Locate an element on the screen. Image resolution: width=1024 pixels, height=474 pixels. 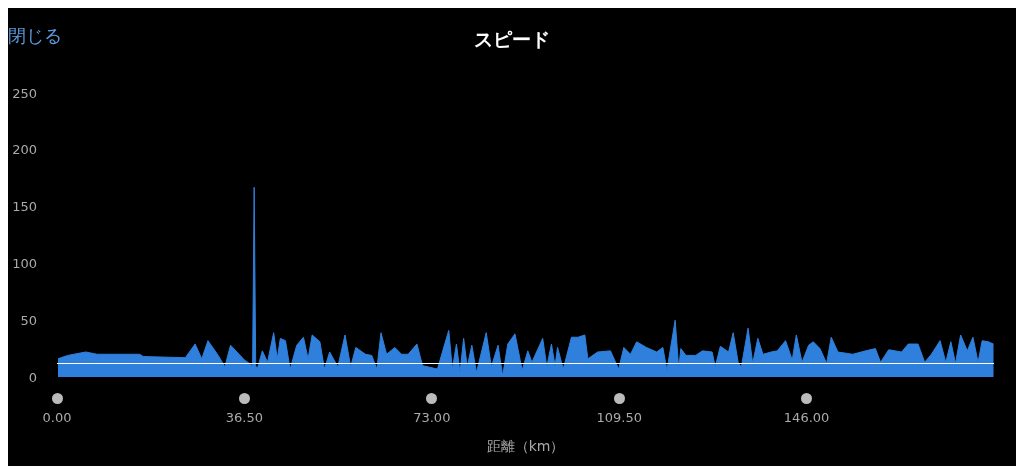
x-tick-label: 146.00 is located at coordinates (806, 417).